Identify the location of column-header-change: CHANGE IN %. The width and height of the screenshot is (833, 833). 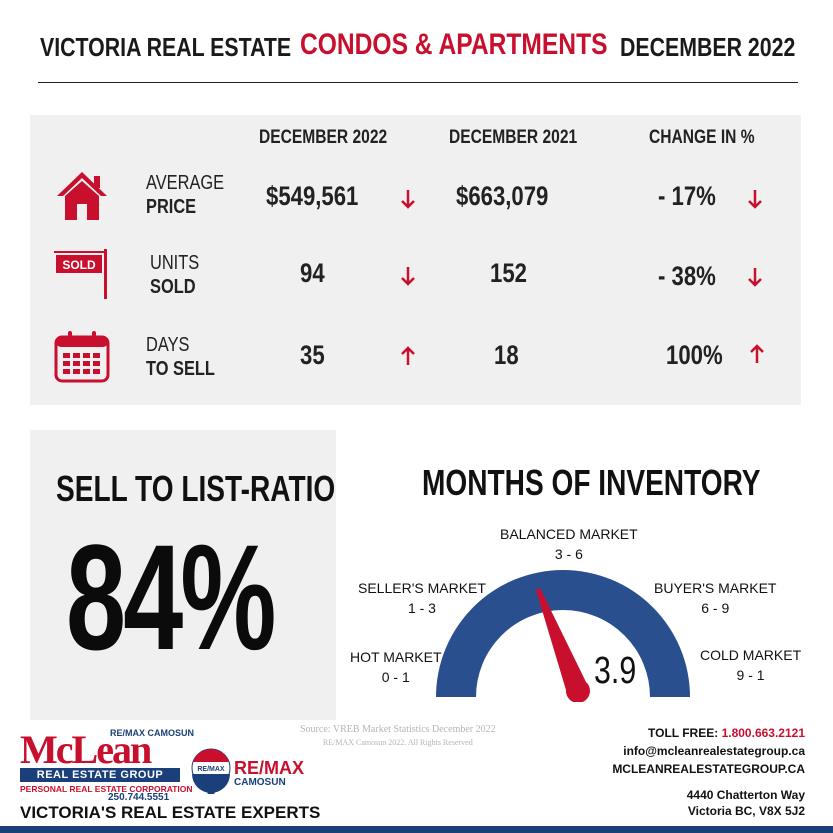
(702, 137).